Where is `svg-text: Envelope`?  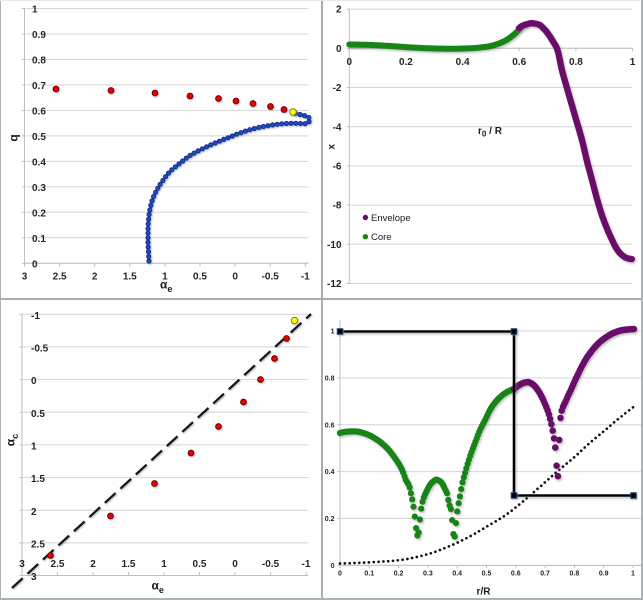
svg-text: Envelope is located at coordinates (391, 218).